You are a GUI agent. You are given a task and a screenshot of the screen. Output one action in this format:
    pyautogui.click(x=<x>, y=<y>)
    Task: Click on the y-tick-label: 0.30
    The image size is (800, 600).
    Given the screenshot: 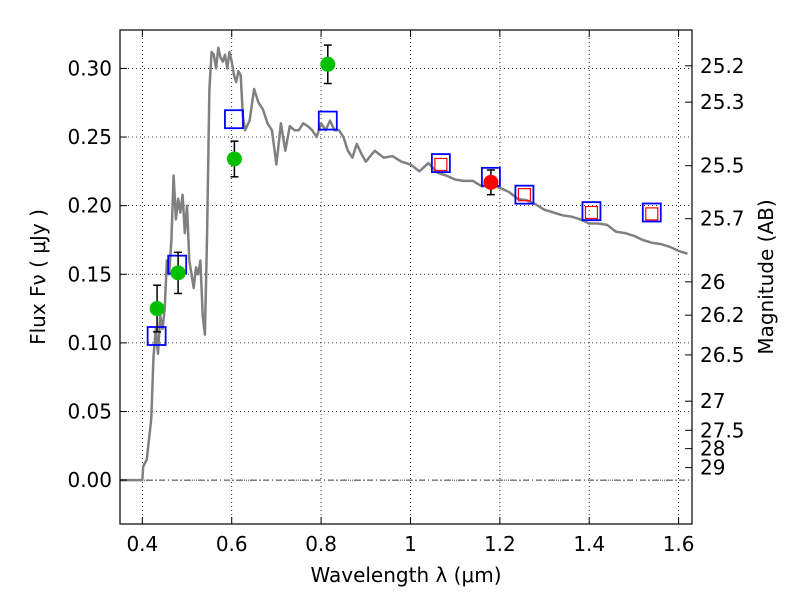 What is the action you would take?
    pyautogui.click(x=89, y=68)
    